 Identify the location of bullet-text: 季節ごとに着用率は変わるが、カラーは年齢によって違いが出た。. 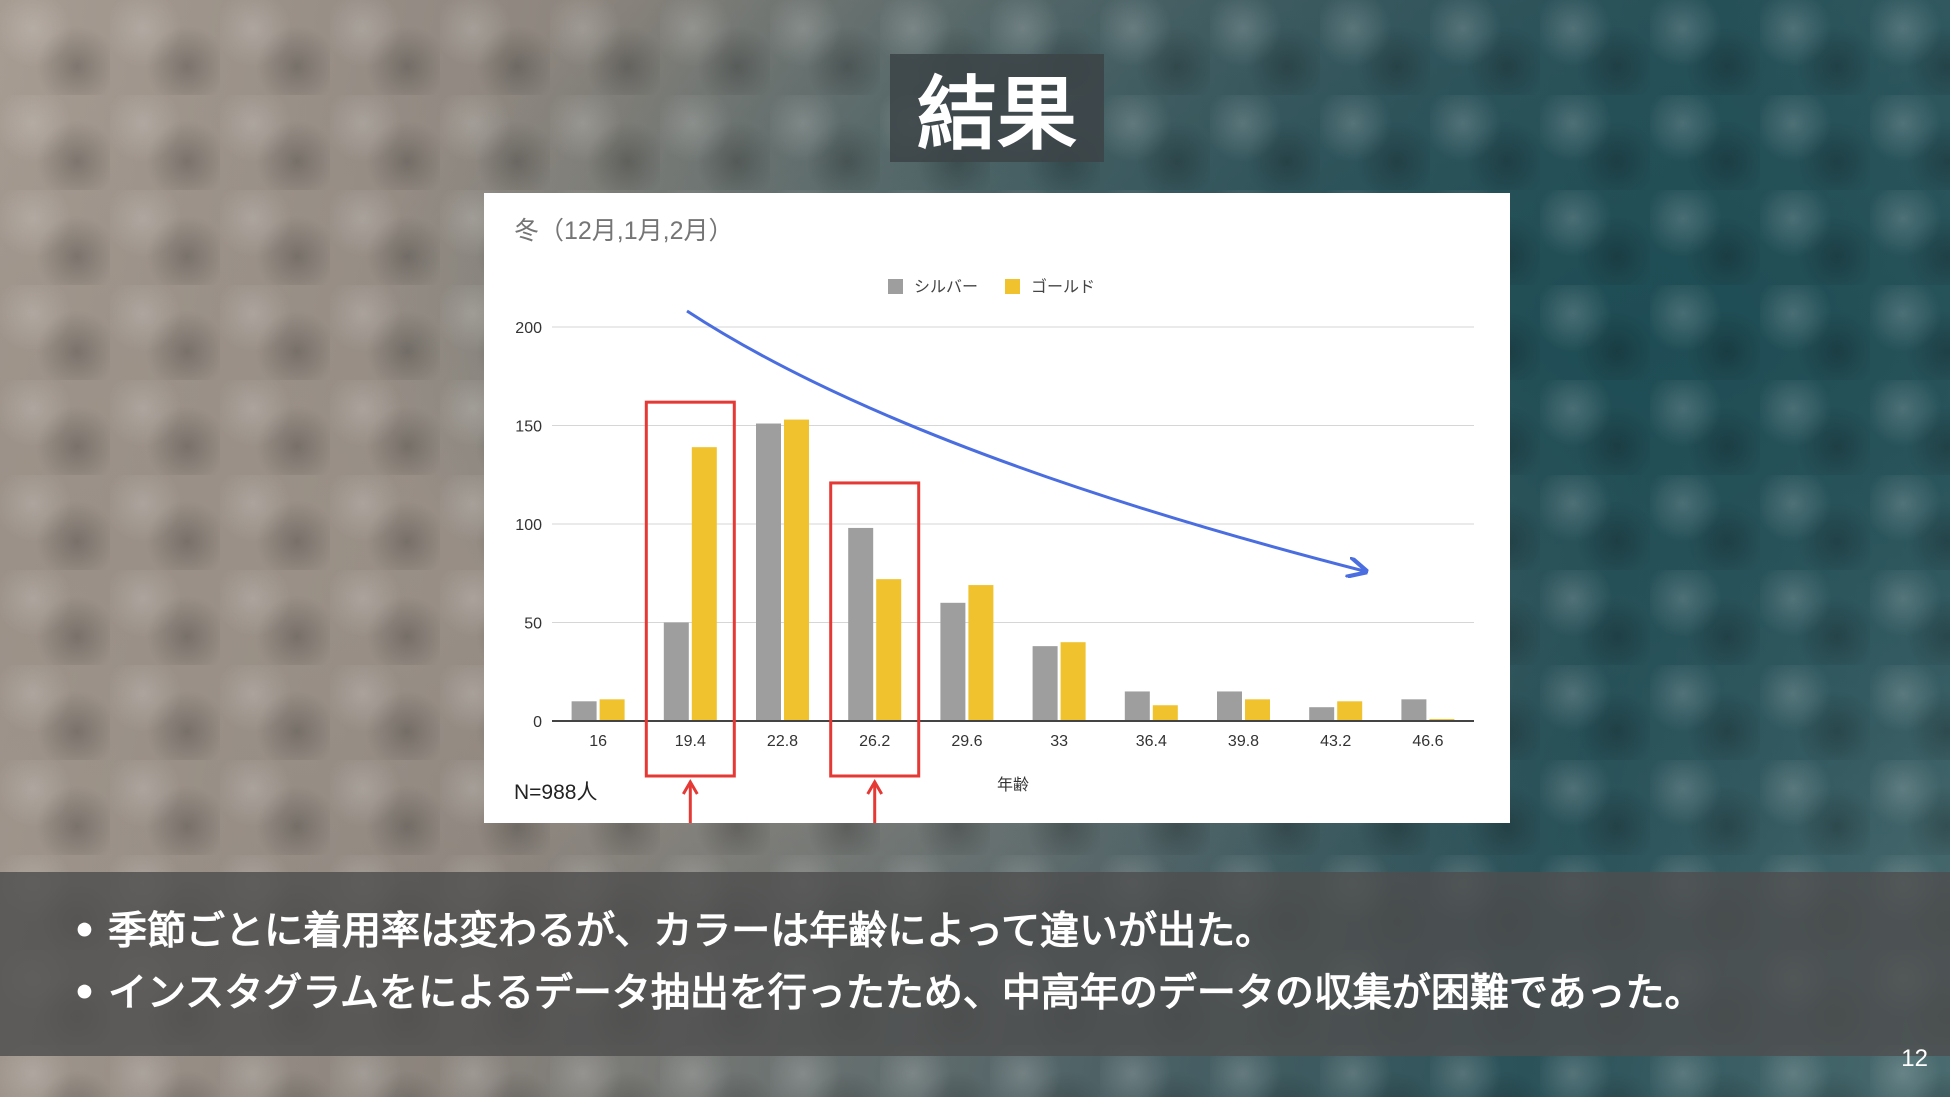
(691, 931).